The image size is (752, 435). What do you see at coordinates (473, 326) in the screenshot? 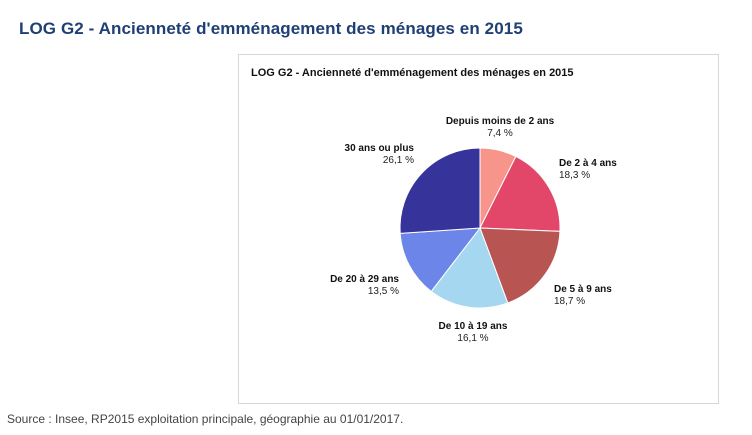
I see `slice-label: De 10 à 19 ans` at bounding box center [473, 326].